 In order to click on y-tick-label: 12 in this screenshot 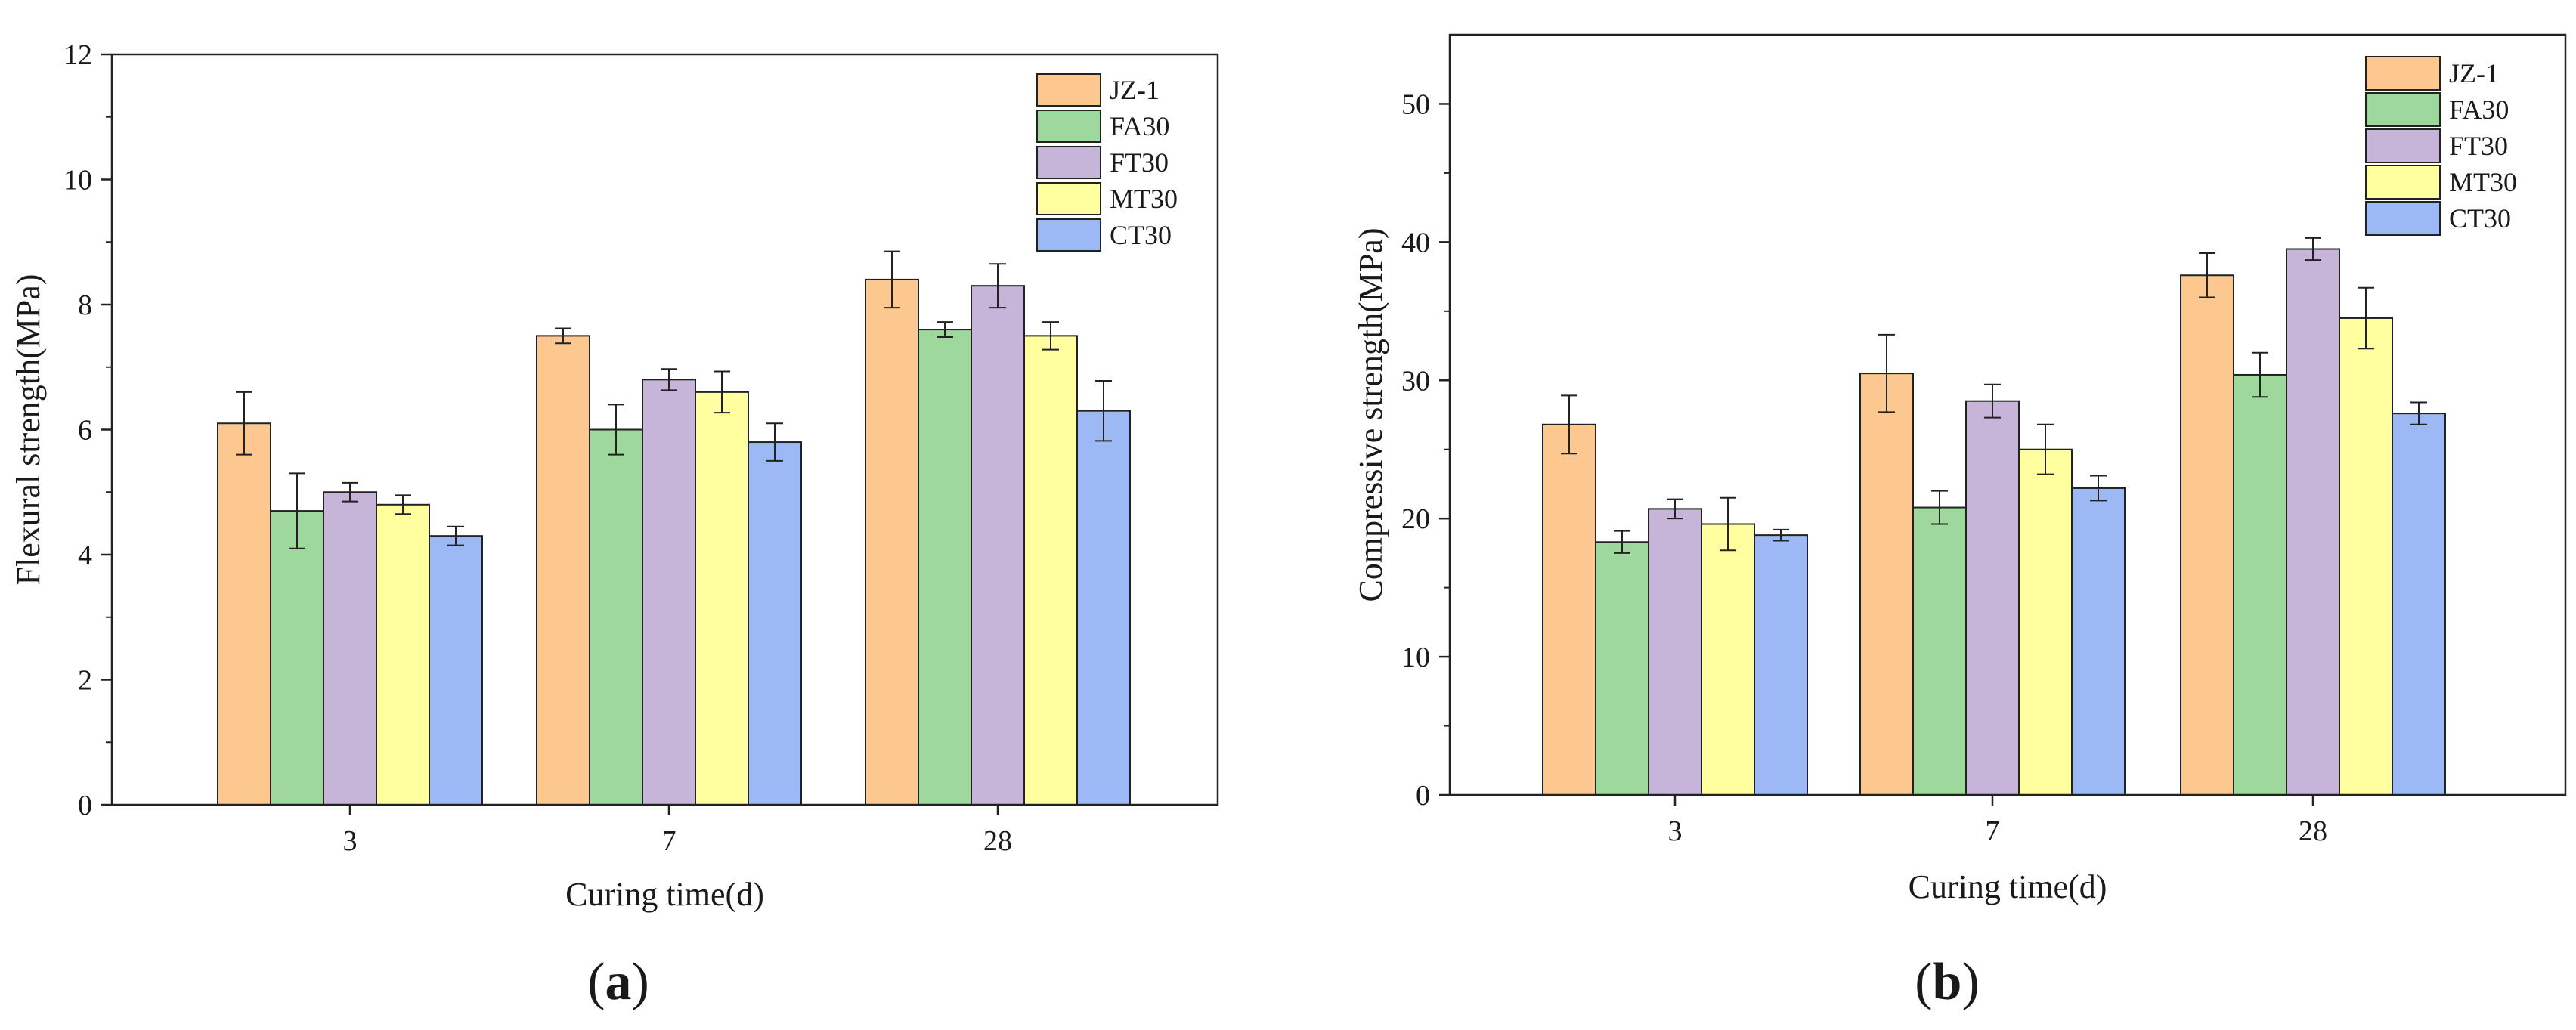, I will do `click(77, 55)`.